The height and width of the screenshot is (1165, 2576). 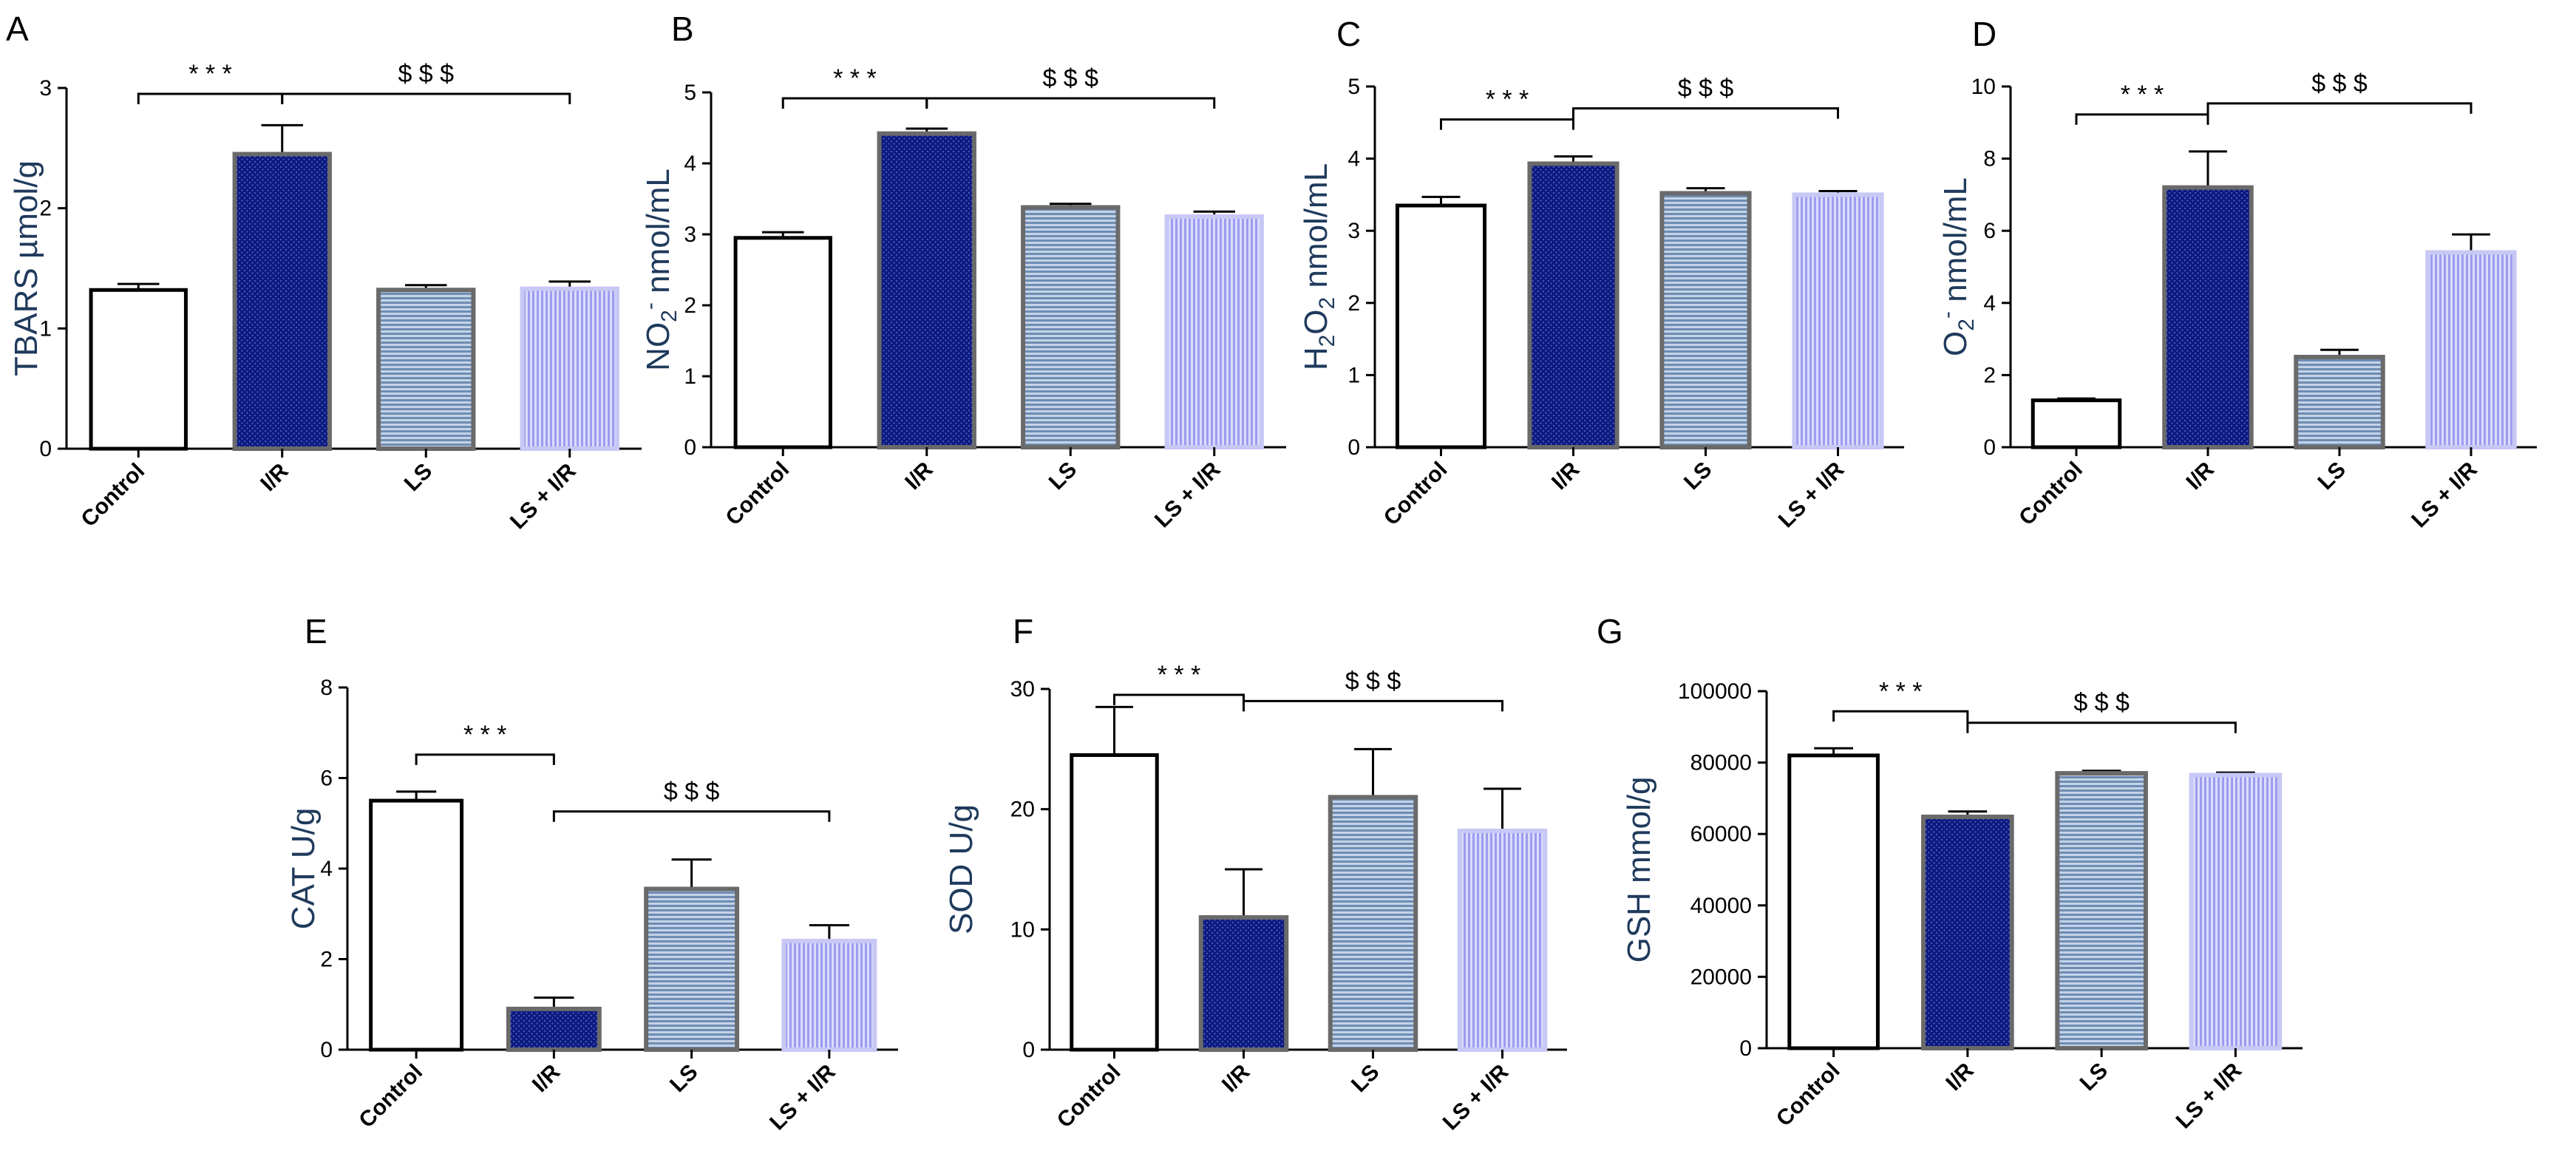 I want to click on y-tick-label: 60000, so click(x=1721, y=834).